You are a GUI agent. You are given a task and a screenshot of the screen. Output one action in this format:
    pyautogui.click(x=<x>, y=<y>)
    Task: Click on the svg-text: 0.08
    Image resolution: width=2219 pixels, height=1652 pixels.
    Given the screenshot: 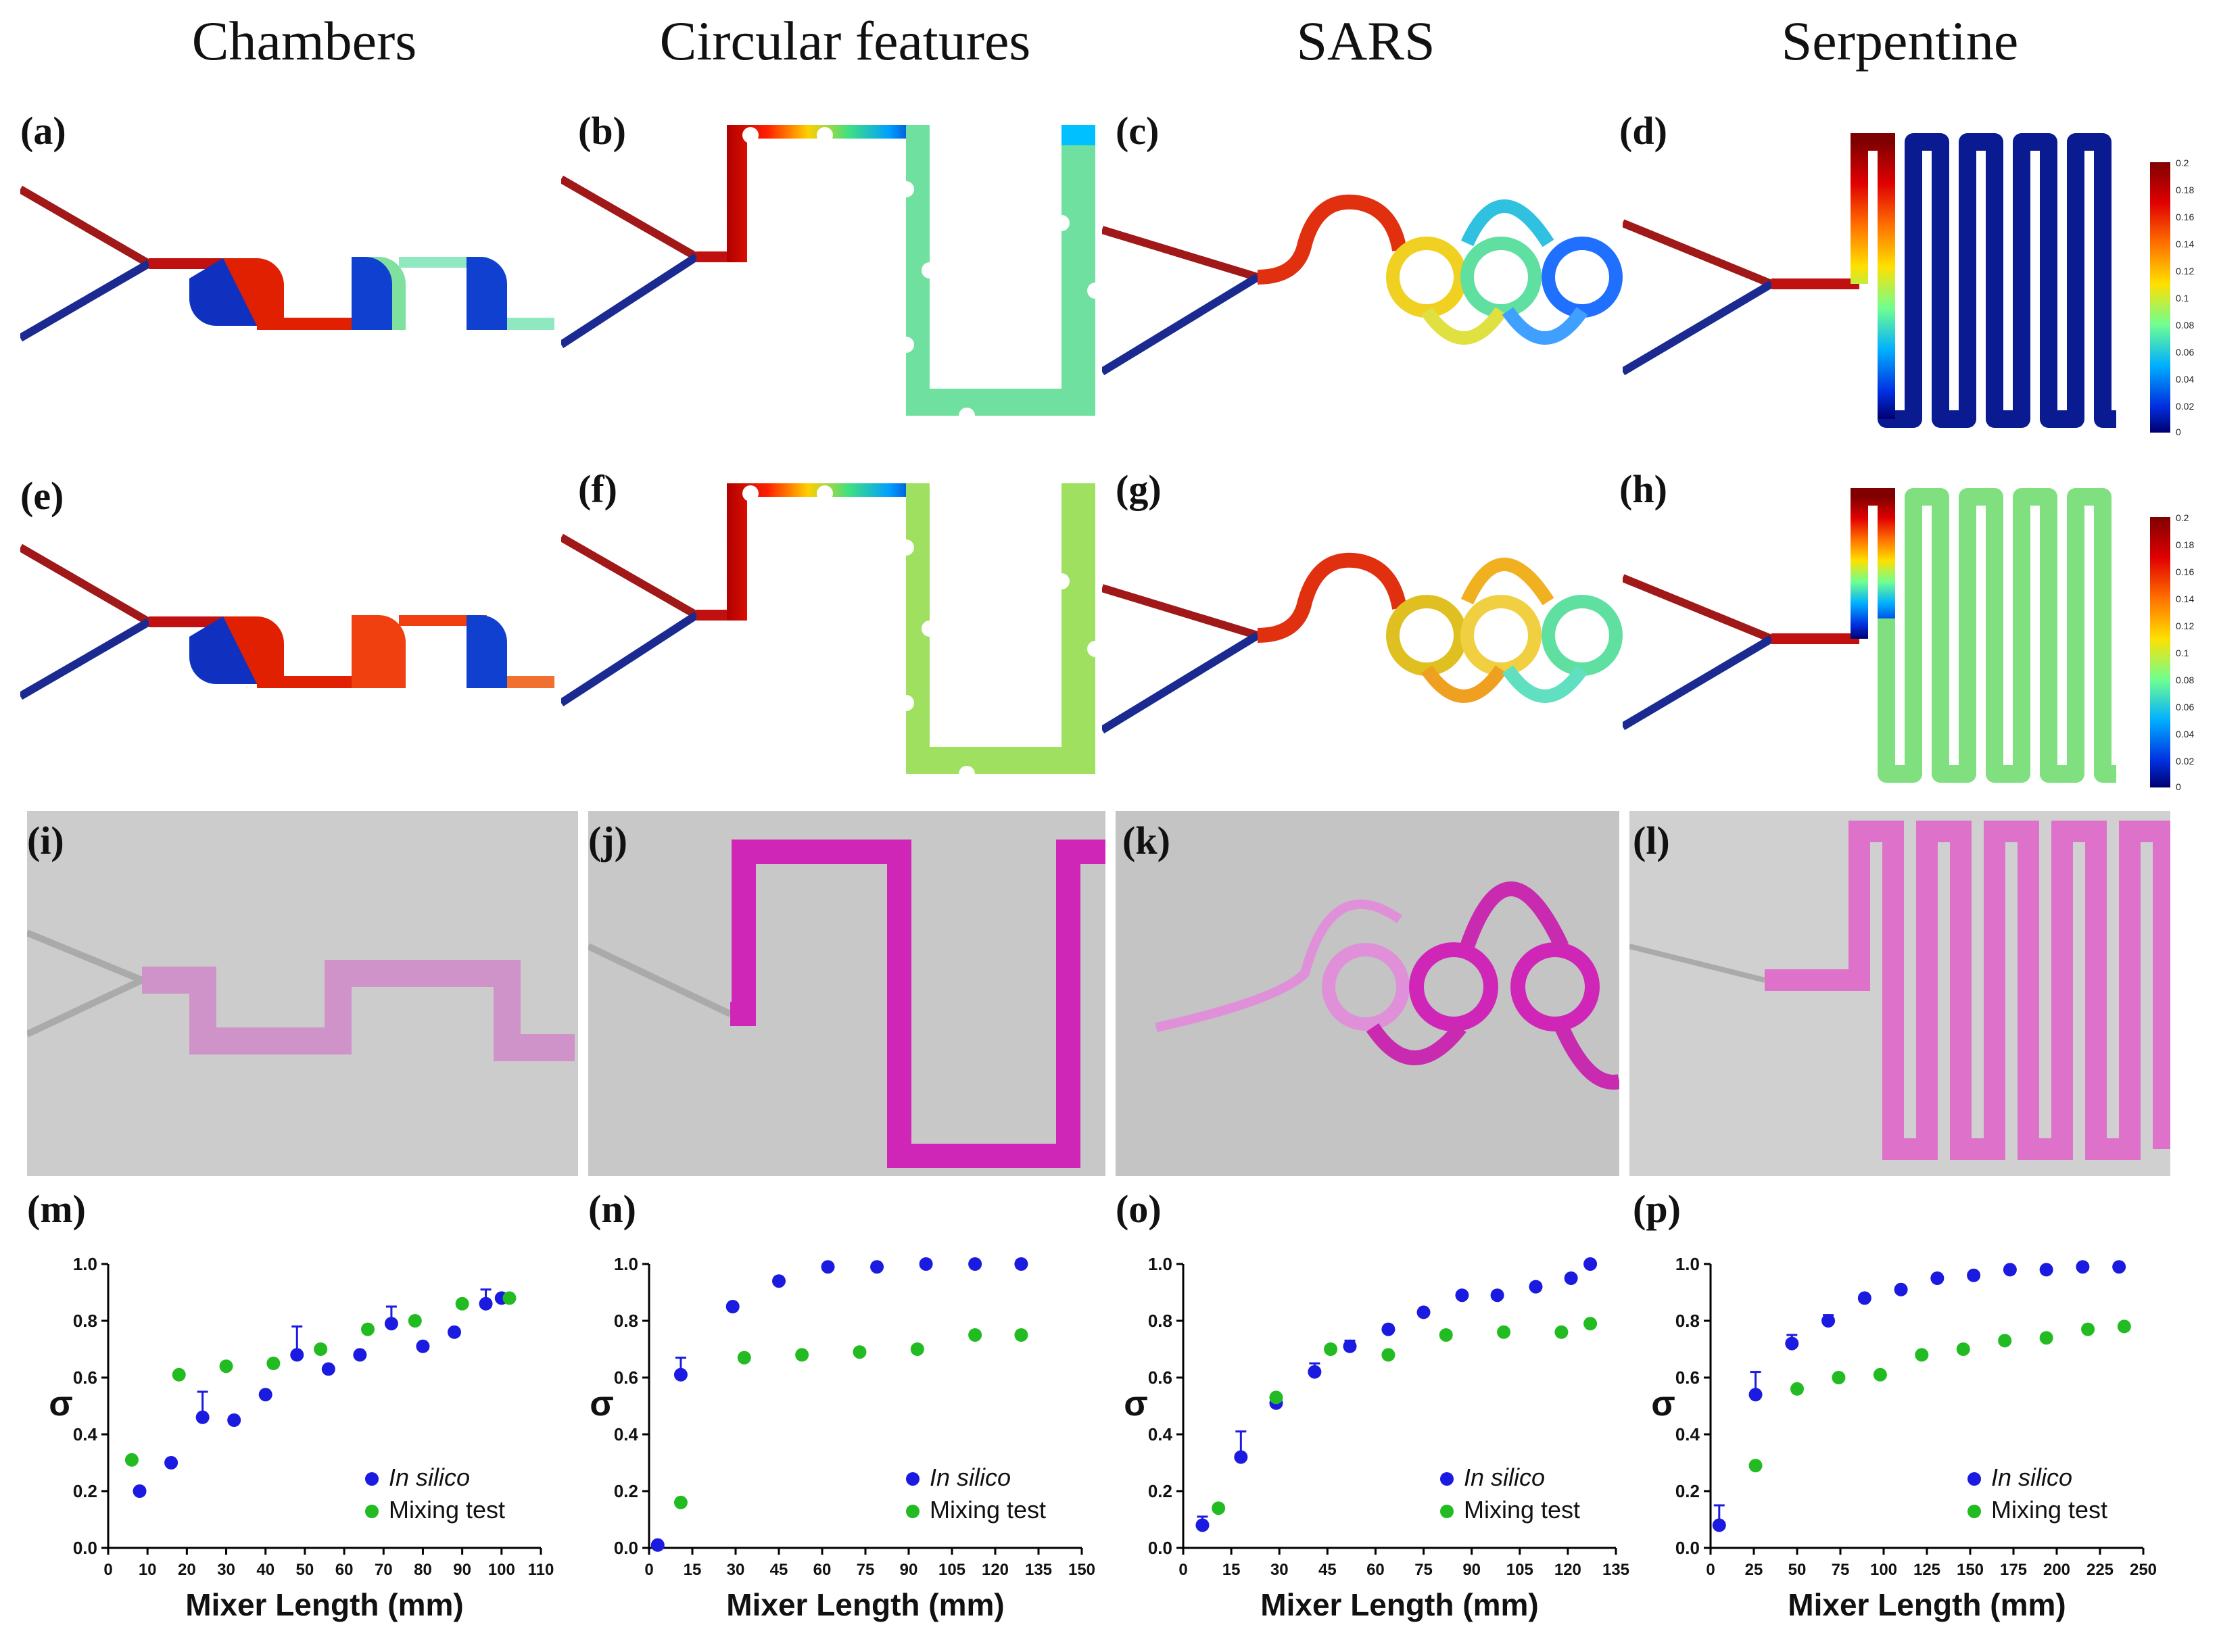 What is the action you would take?
    pyautogui.click(x=2185, y=325)
    